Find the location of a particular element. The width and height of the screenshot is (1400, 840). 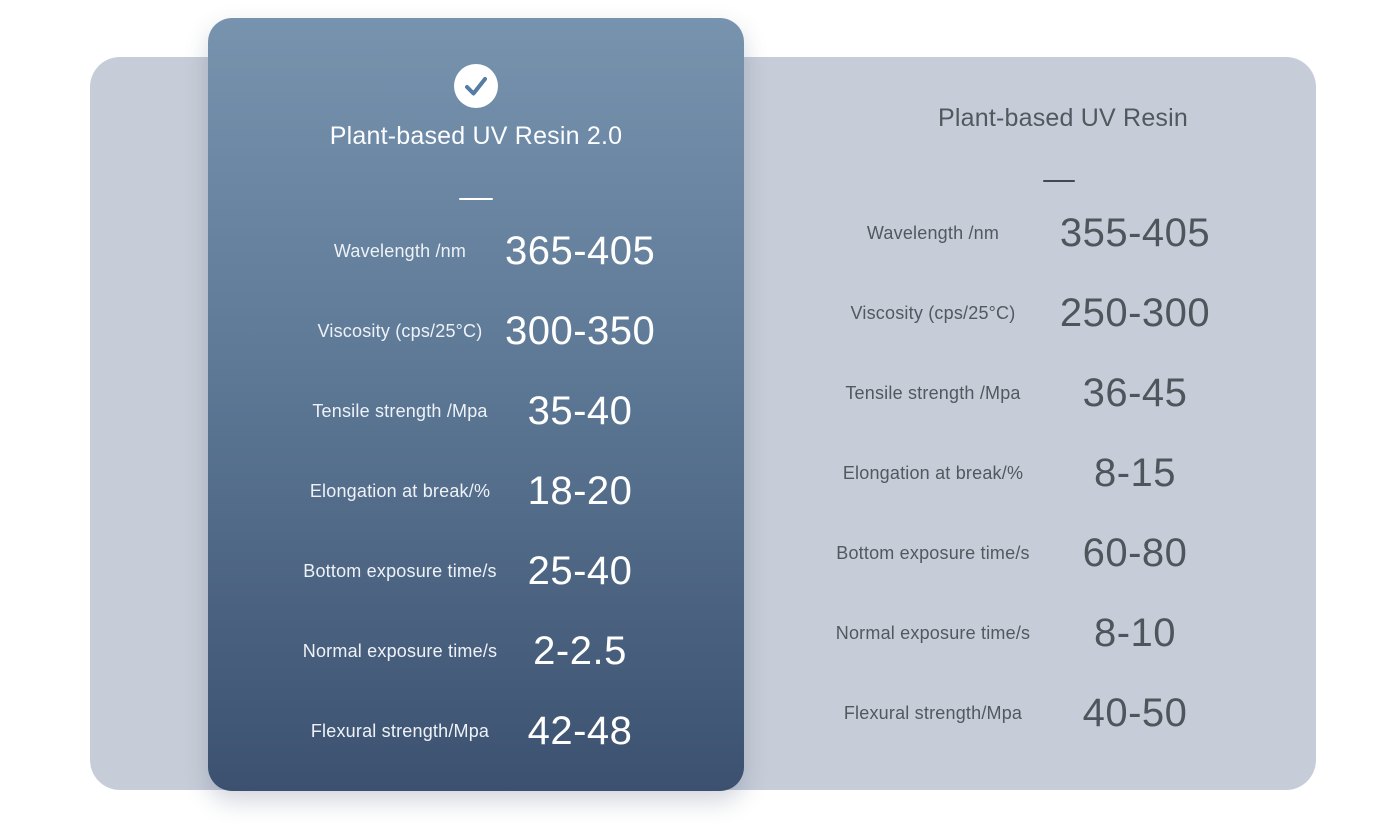

spec-row-tensile: Tensile strength /Mpa 35-40 is located at coordinates (475, 411).